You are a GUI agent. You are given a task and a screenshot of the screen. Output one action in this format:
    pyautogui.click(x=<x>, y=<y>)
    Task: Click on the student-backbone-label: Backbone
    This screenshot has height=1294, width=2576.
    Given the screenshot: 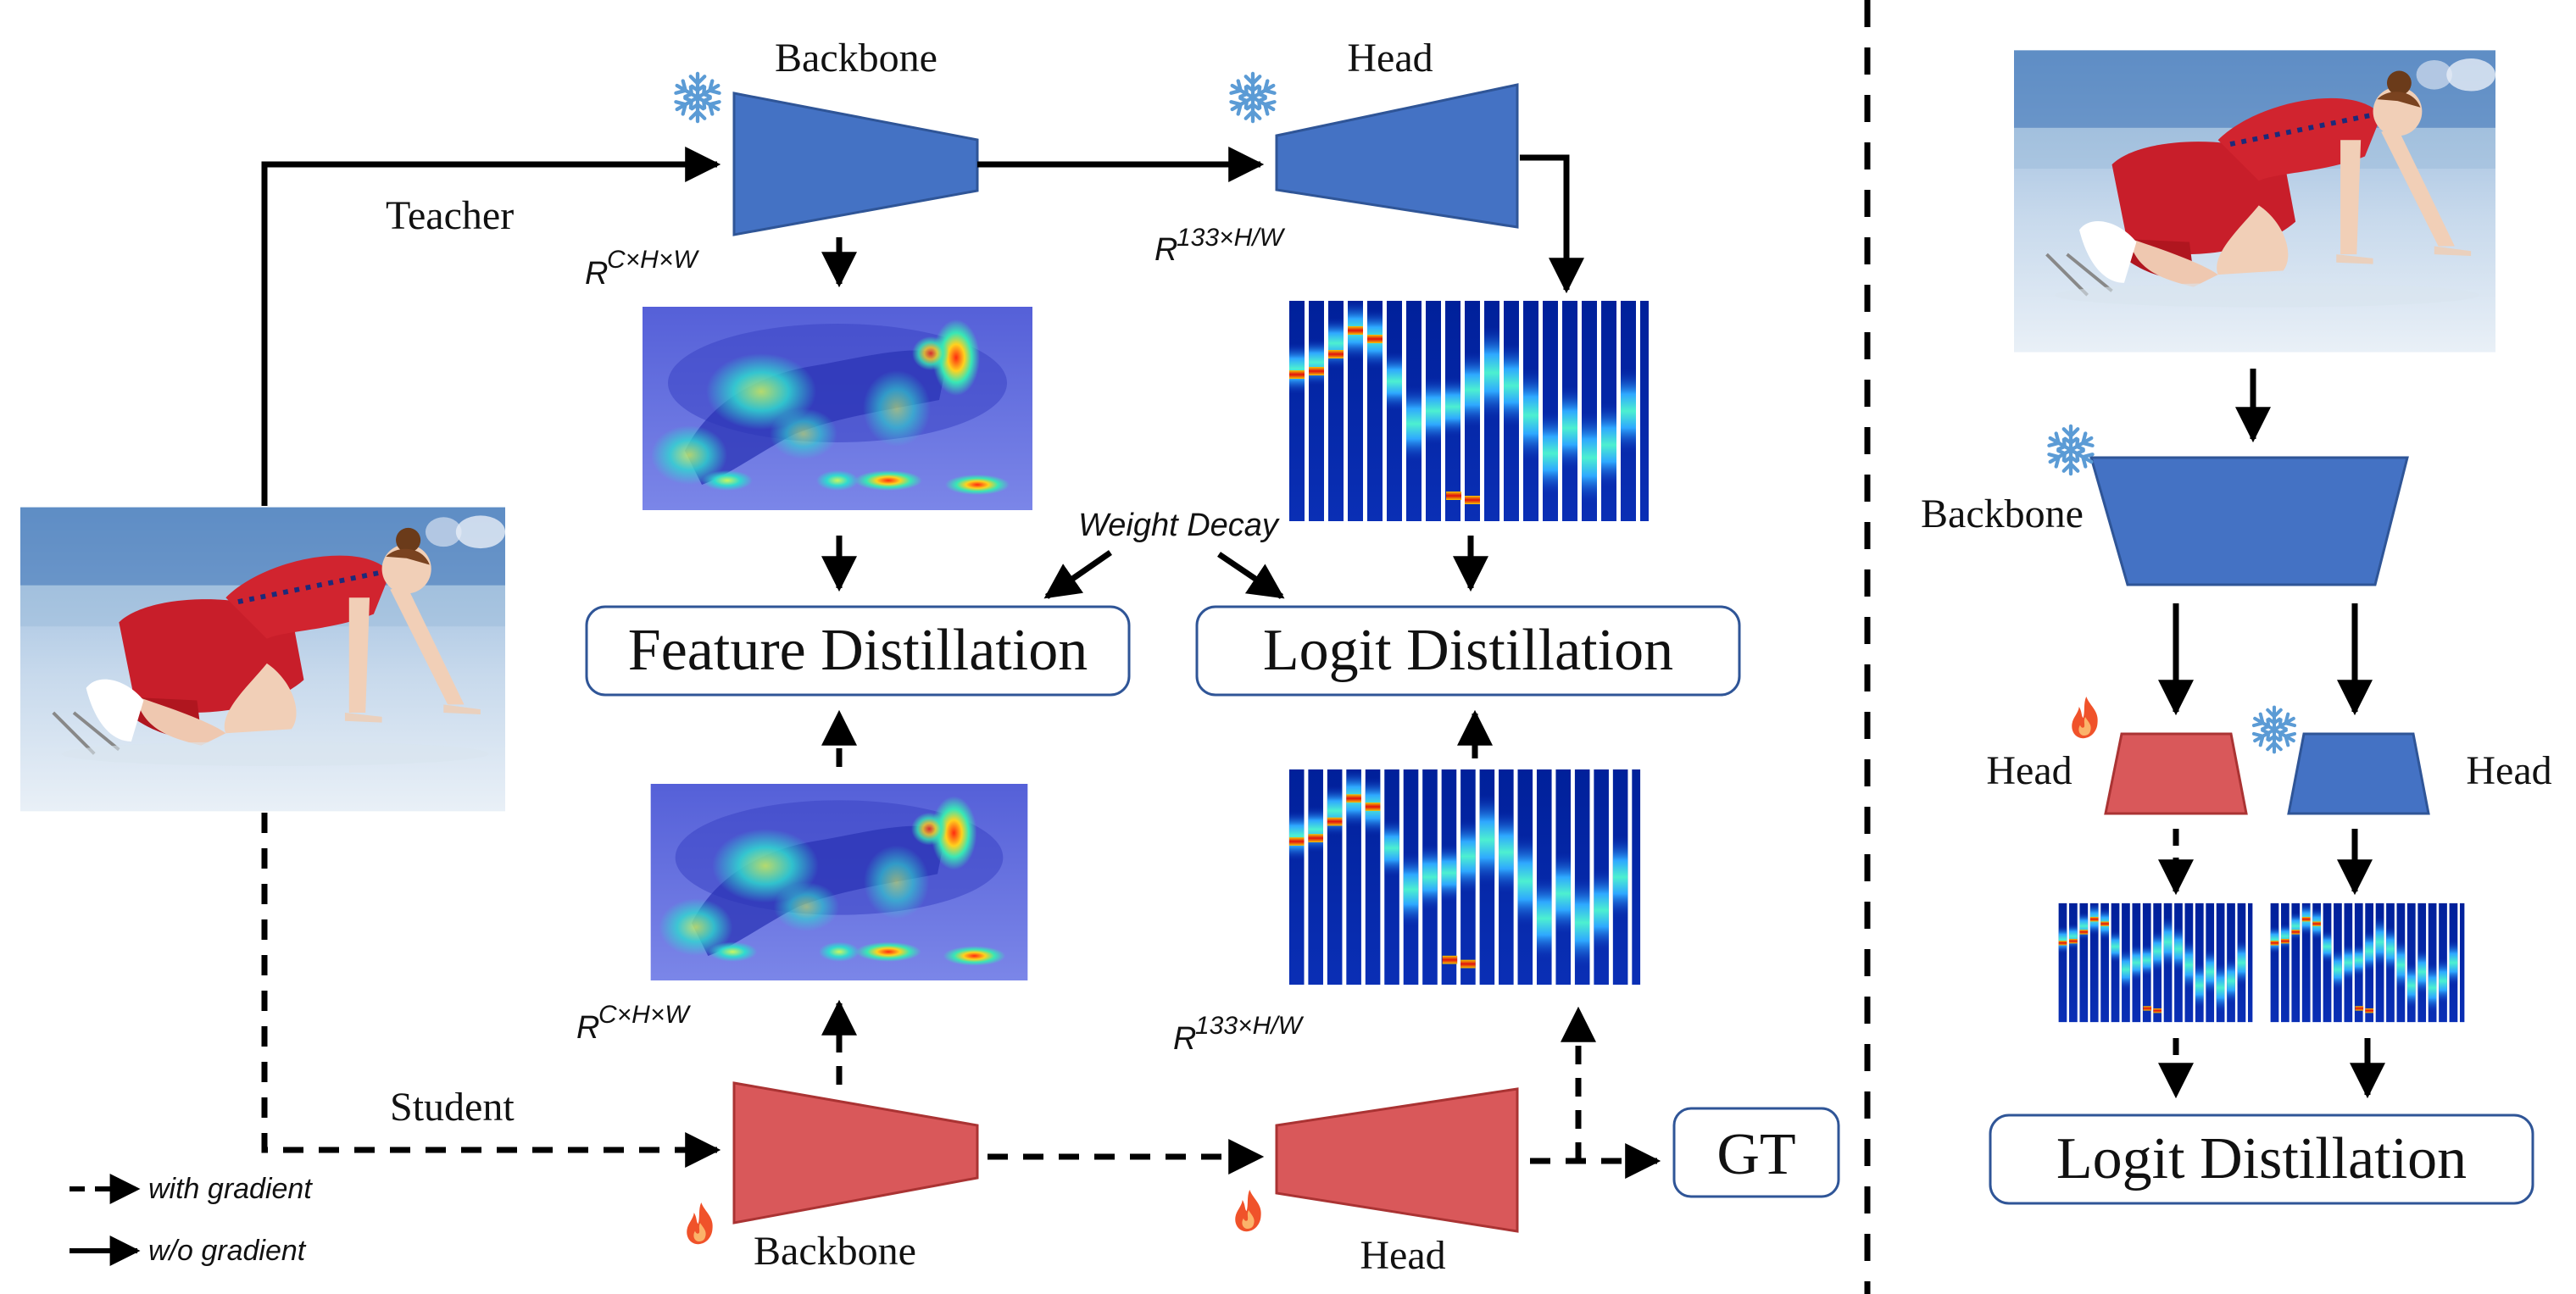 What is the action you would take?
    pyautogui.click(x=835, y=1251)
    